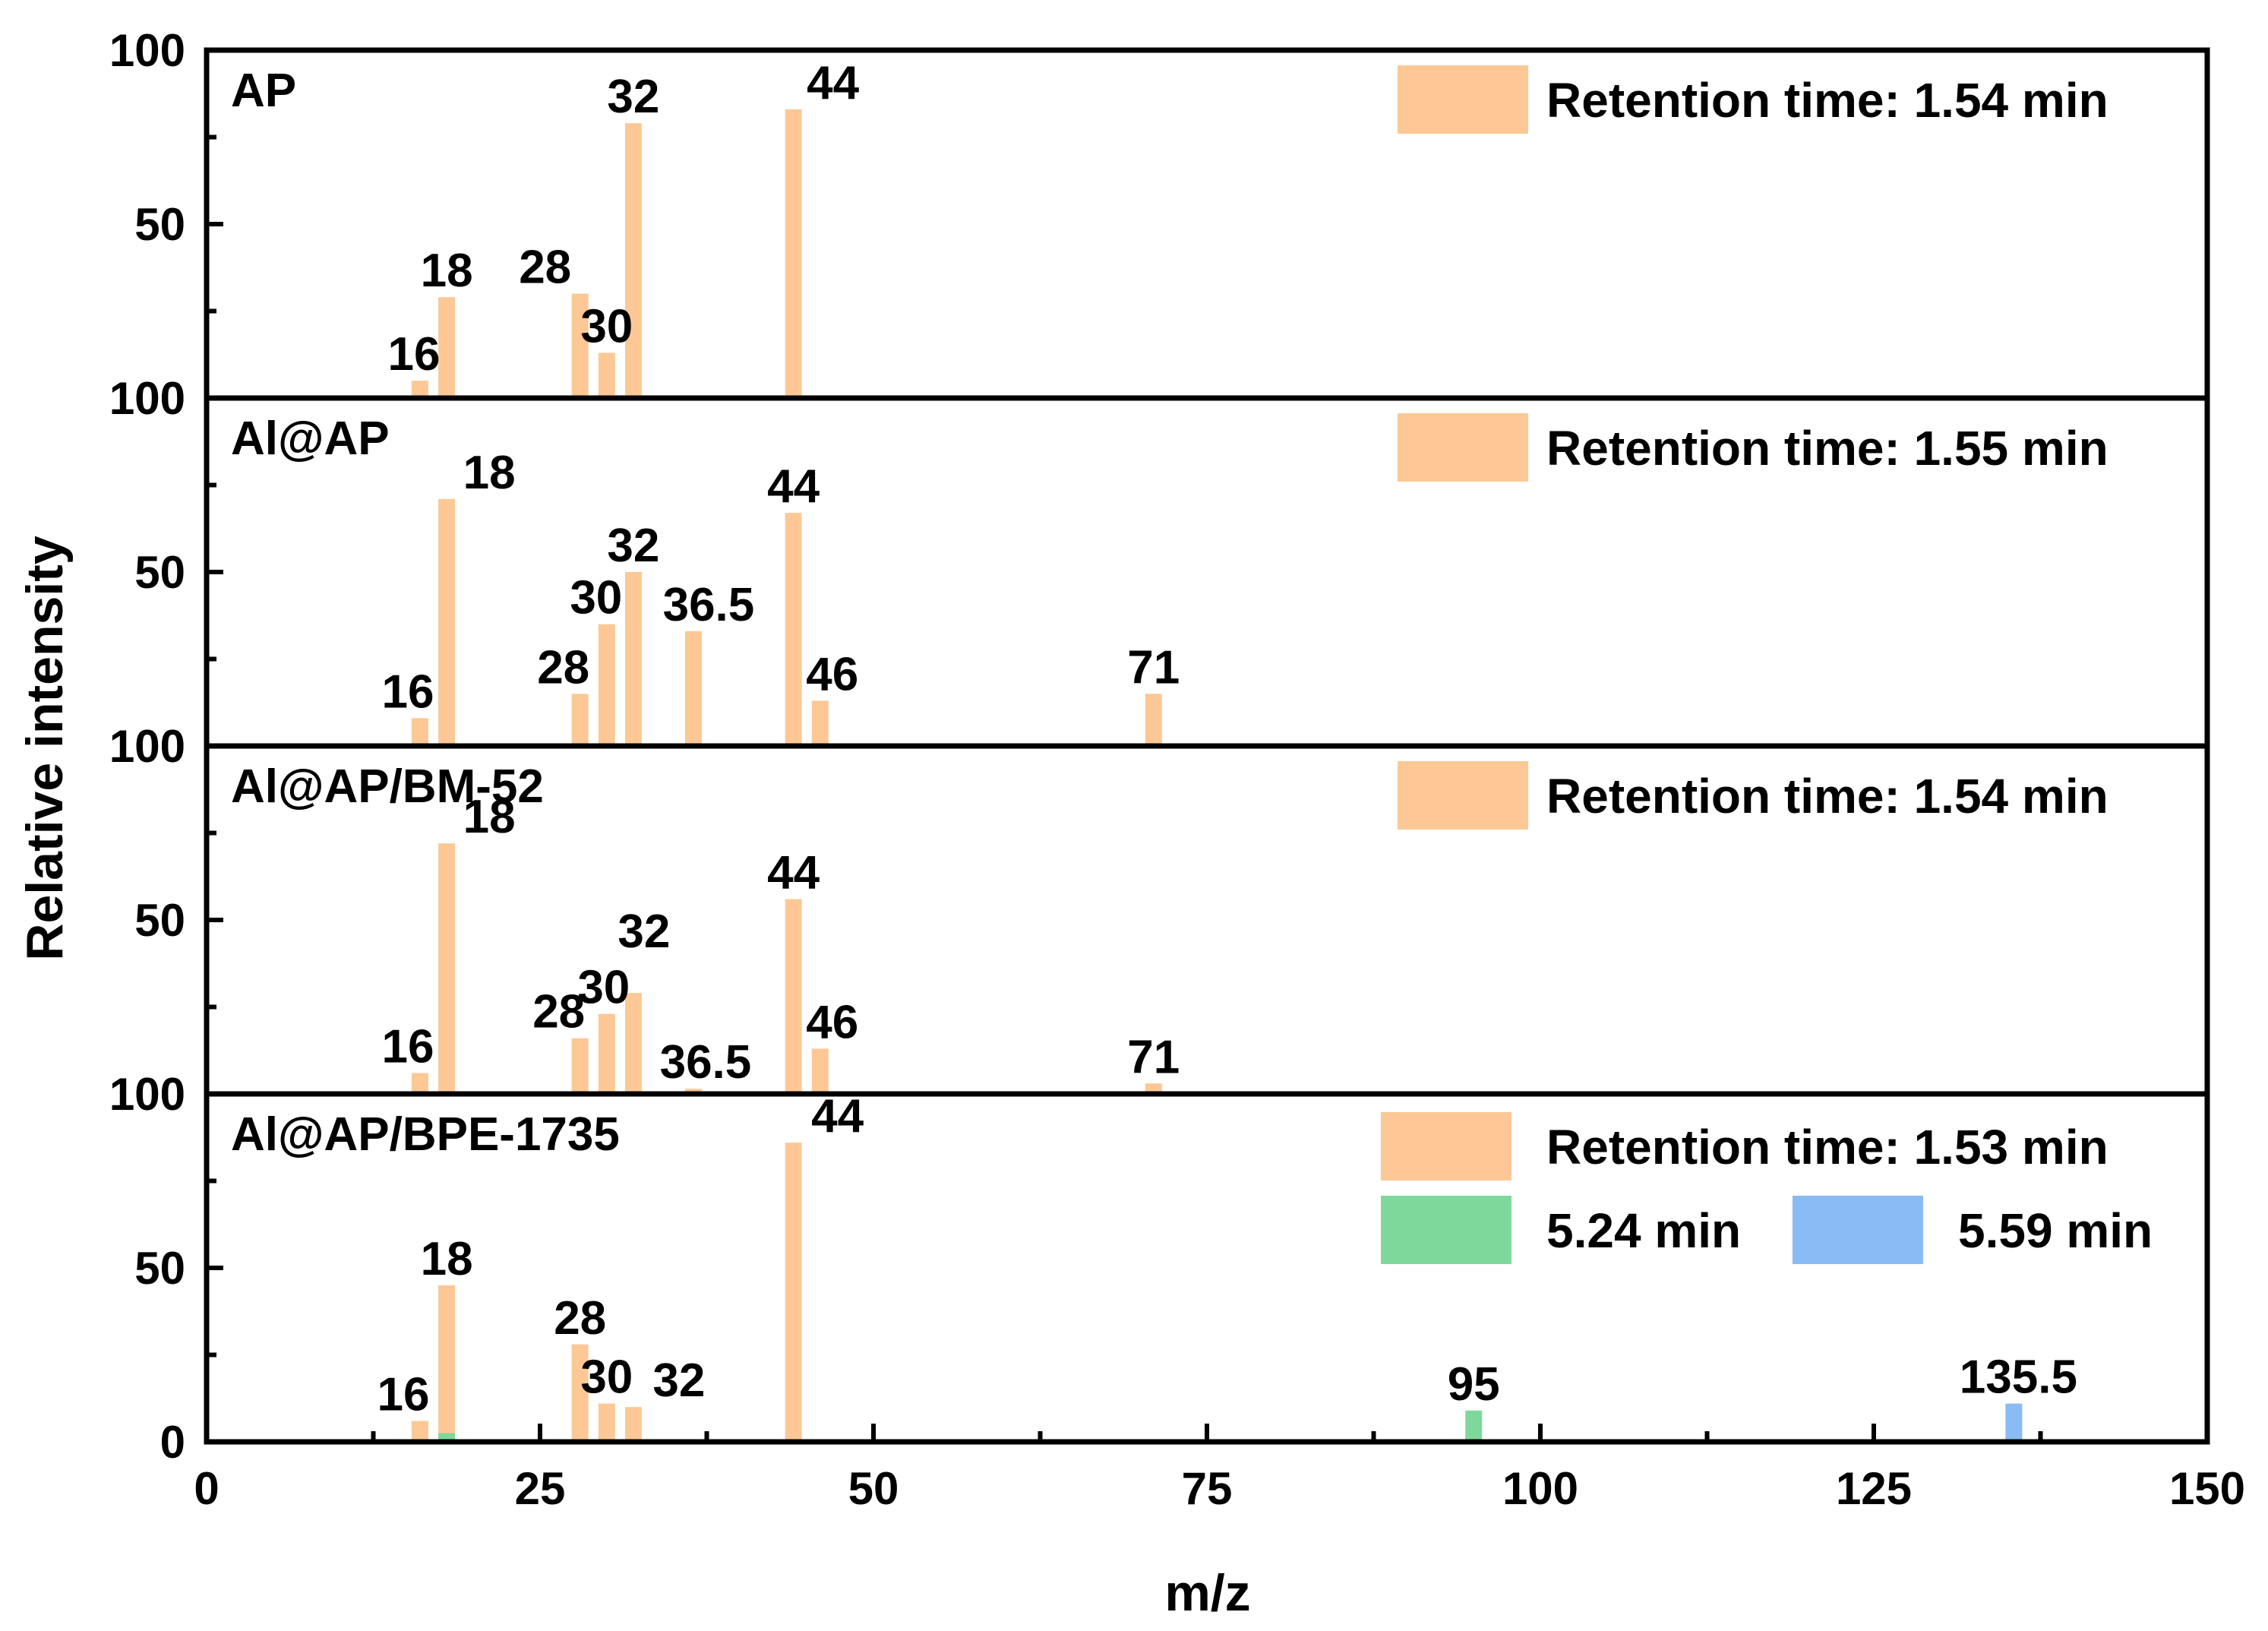 This screenshot has width=2268, height=1631. I want to click on peak-label-95: 95, so click(1474, 1384).